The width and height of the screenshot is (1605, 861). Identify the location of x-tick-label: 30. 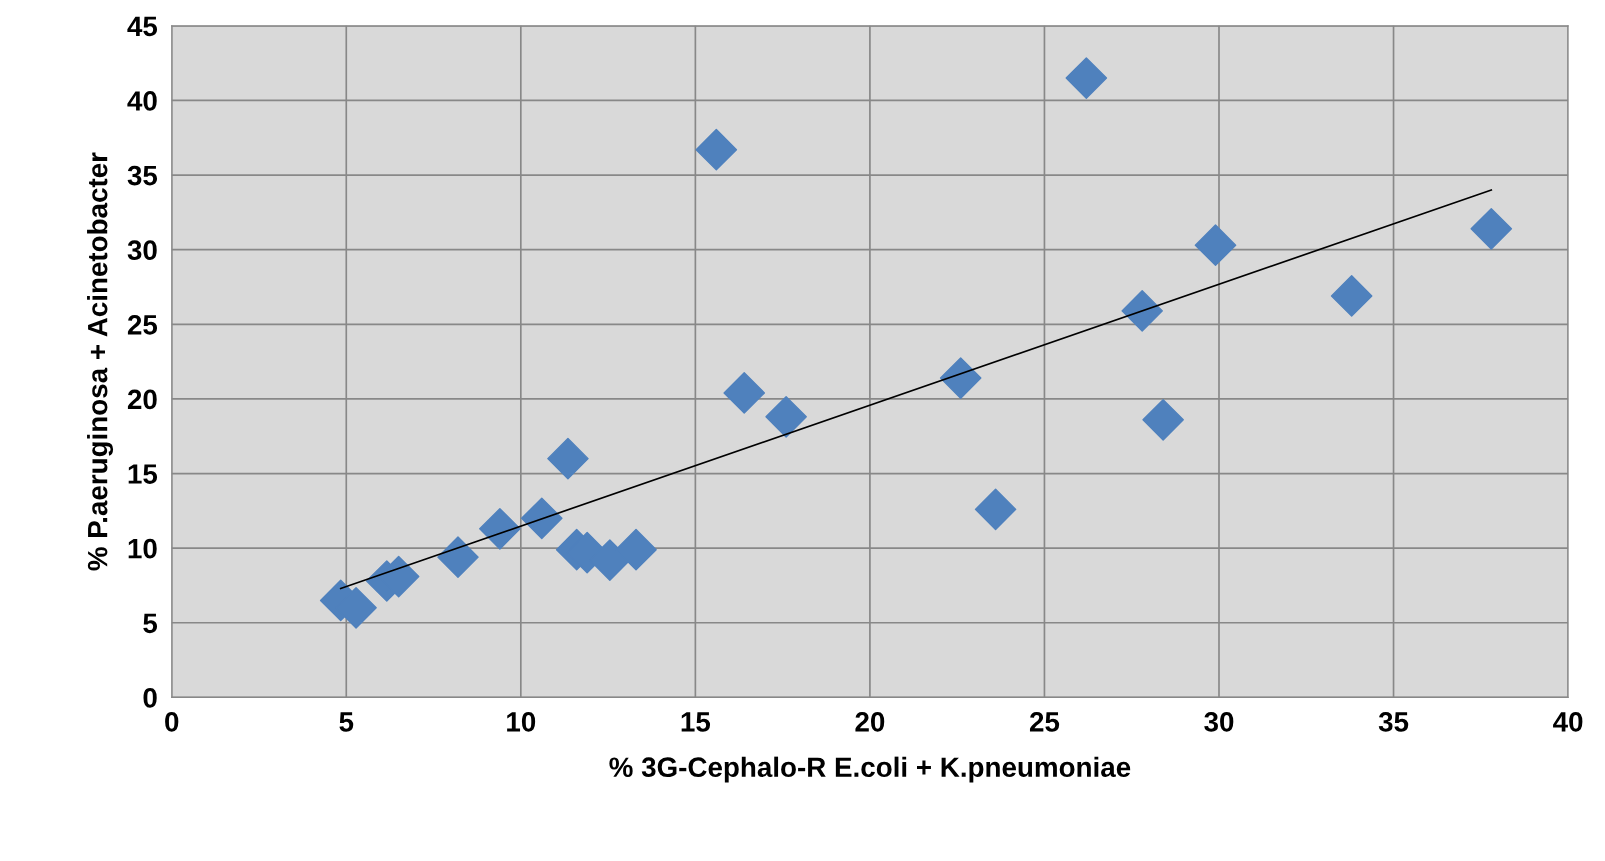
(1219, 722).